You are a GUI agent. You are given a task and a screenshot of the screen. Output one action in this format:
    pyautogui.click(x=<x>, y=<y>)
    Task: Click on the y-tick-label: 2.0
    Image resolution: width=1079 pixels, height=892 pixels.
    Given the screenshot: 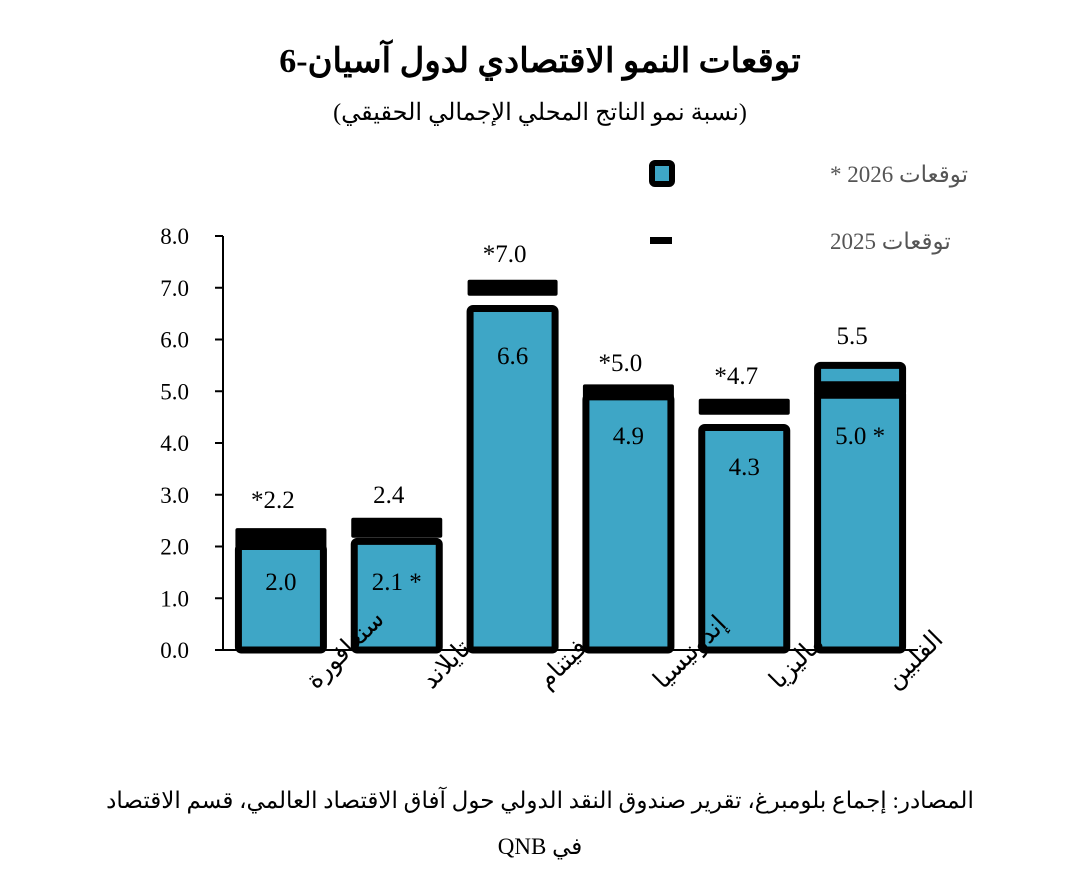 What is the action you would take?
    pyautogui.click(x=174, y=547)
    